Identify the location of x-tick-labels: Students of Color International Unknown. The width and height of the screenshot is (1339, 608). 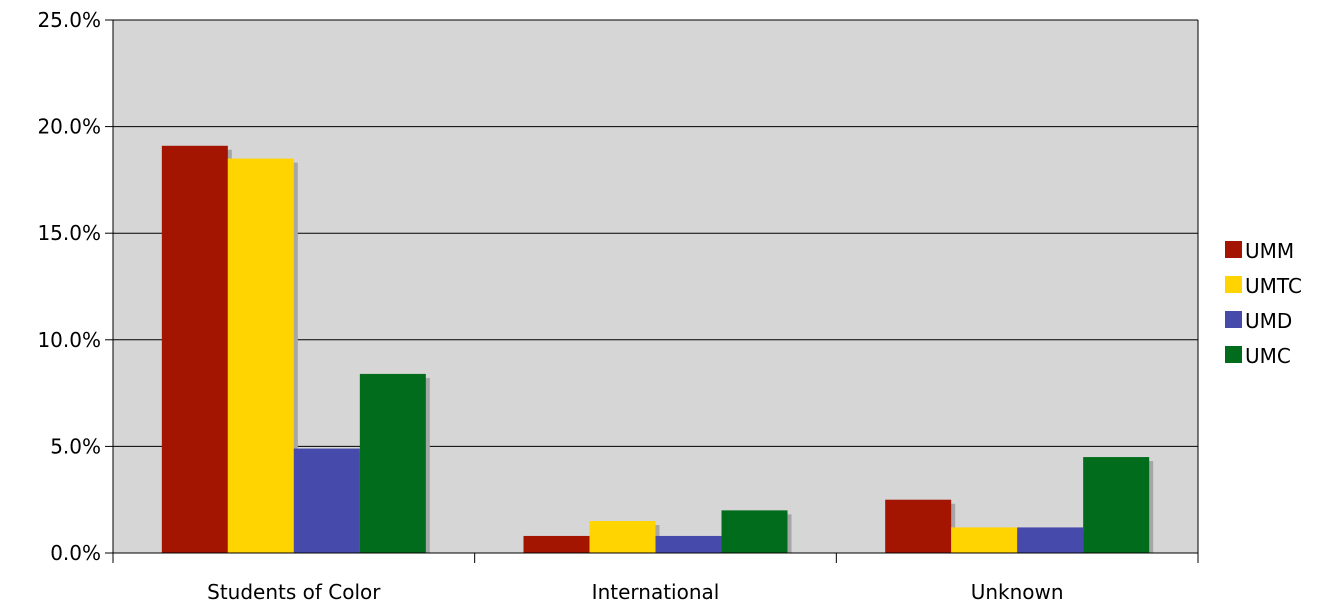
(635, 592).